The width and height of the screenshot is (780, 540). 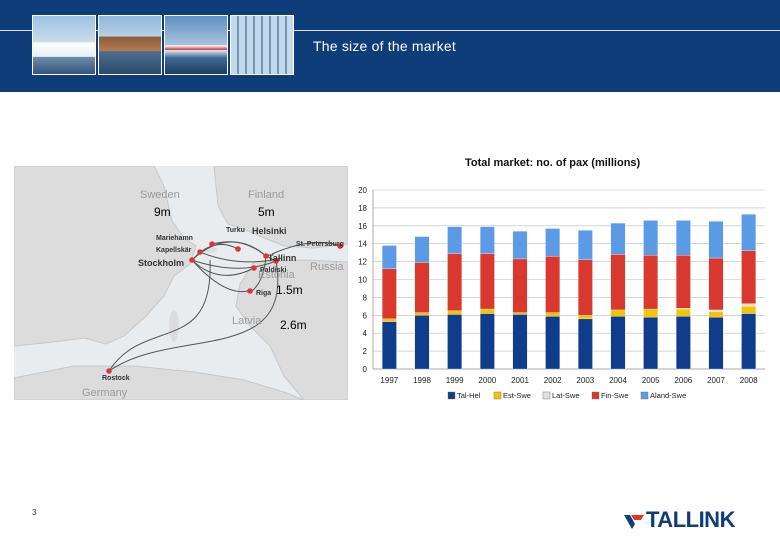 What do you see at coordinates (365, 351) in the screenshot?
I see `y-tick-label: 2` at bounding box center [365, 351].